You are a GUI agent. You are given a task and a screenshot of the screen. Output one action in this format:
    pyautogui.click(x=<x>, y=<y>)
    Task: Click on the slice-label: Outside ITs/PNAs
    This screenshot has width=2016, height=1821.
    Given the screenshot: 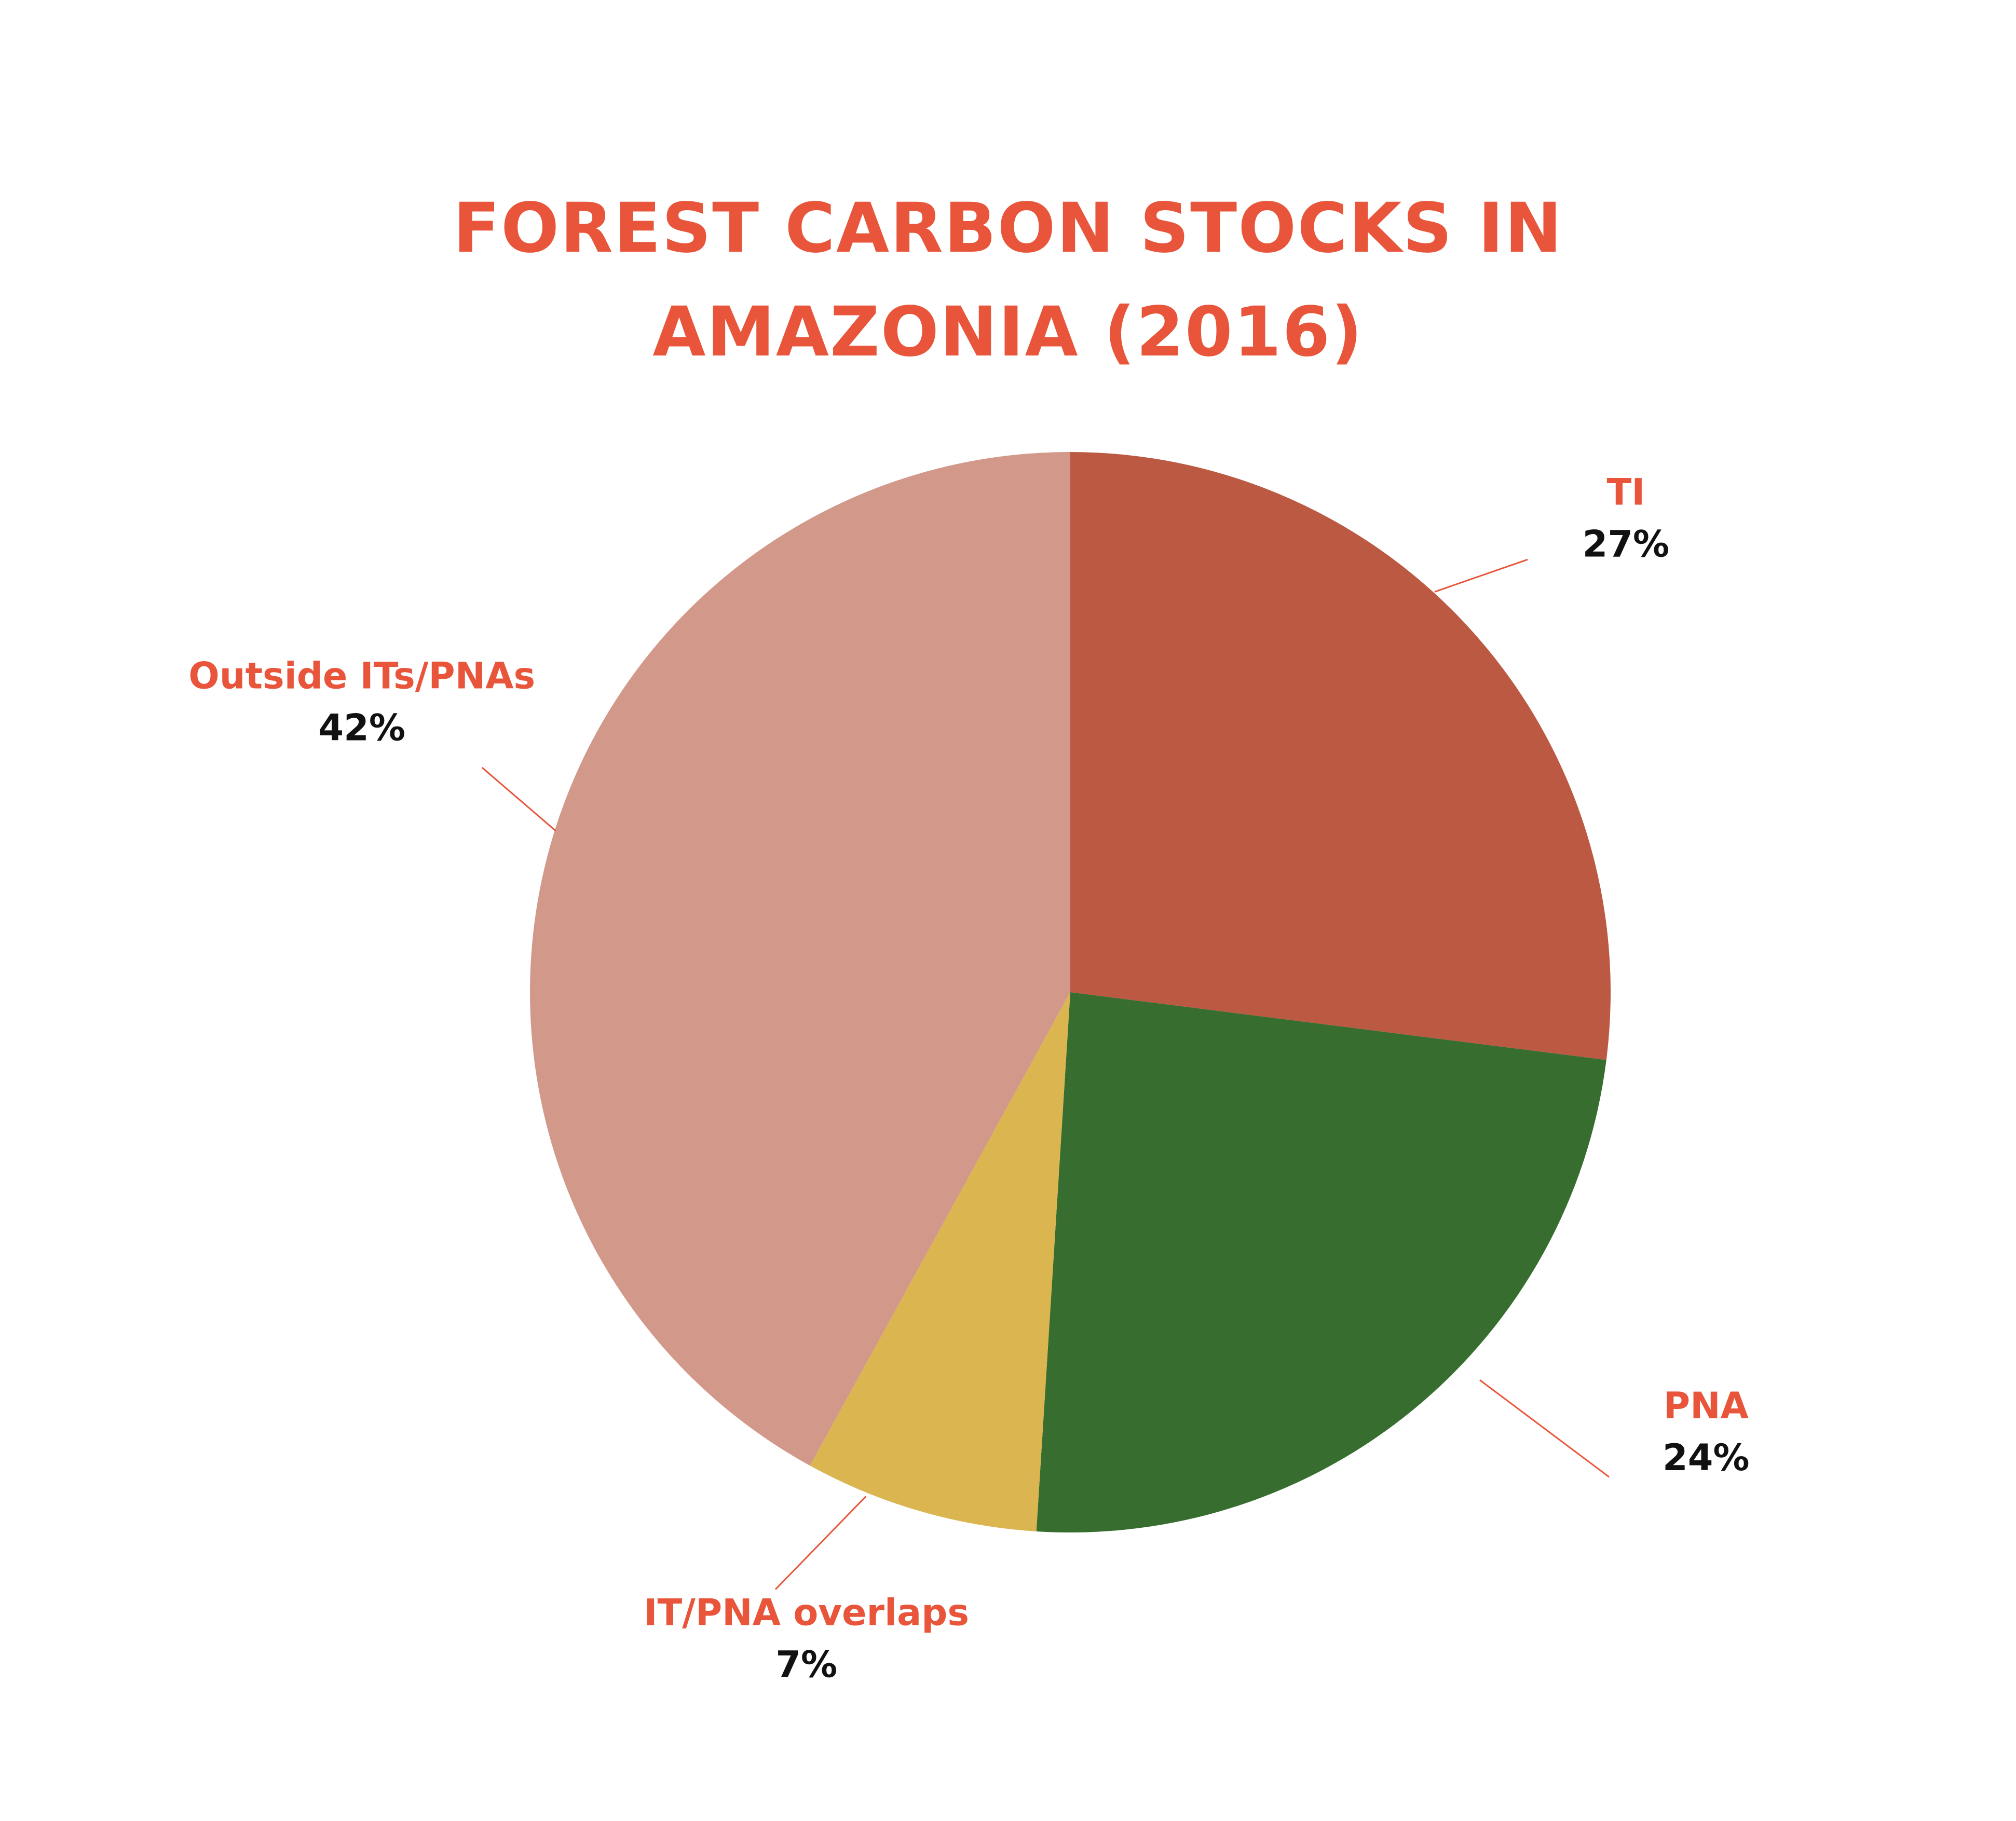 What is the action you would take?
    pyautogui.click(x=362, y=675)
    